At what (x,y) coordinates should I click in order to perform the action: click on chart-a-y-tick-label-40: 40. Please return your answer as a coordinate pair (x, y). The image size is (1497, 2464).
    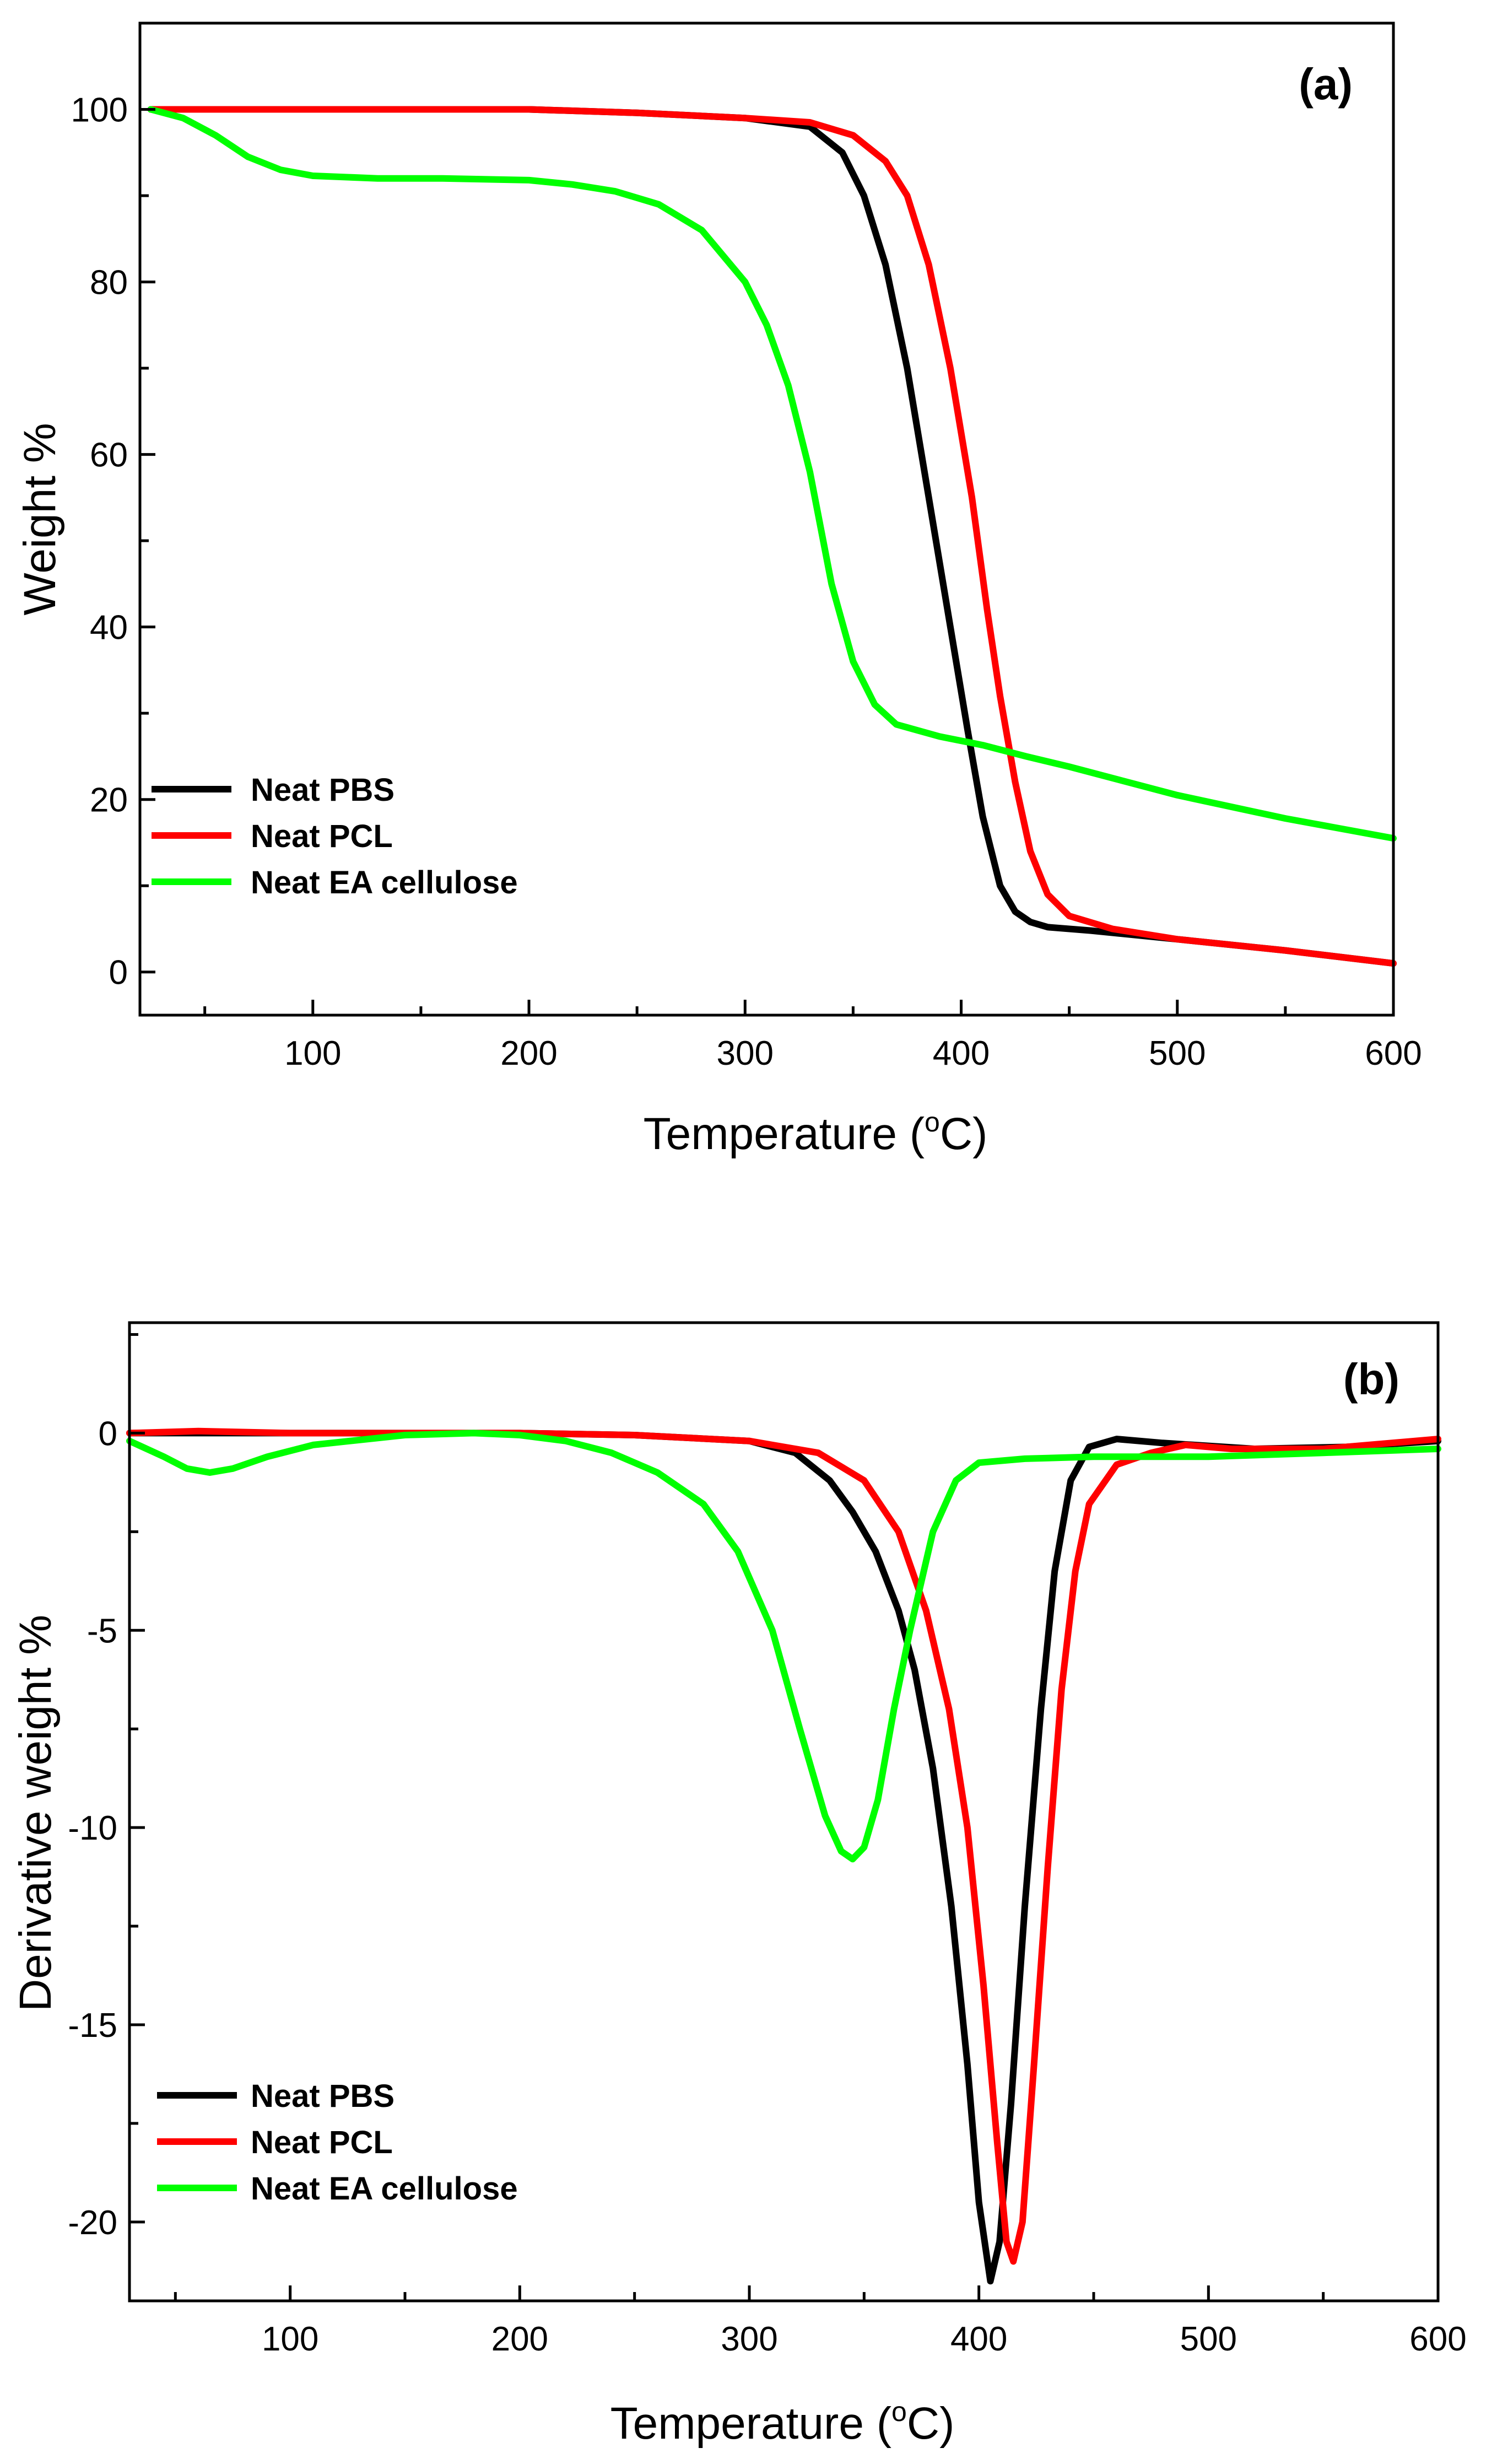
    Looking at the image, I should click on (109, 628).